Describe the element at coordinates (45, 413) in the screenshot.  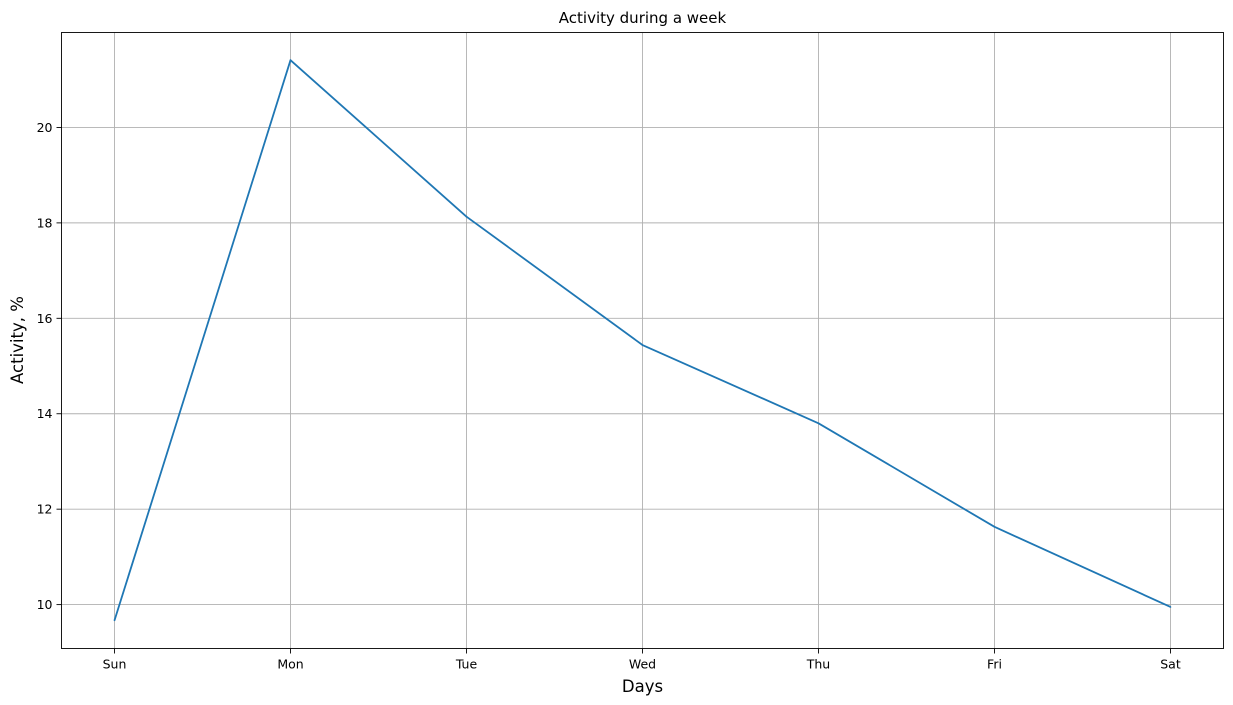
I see `y-tick-label: 14` at that location.